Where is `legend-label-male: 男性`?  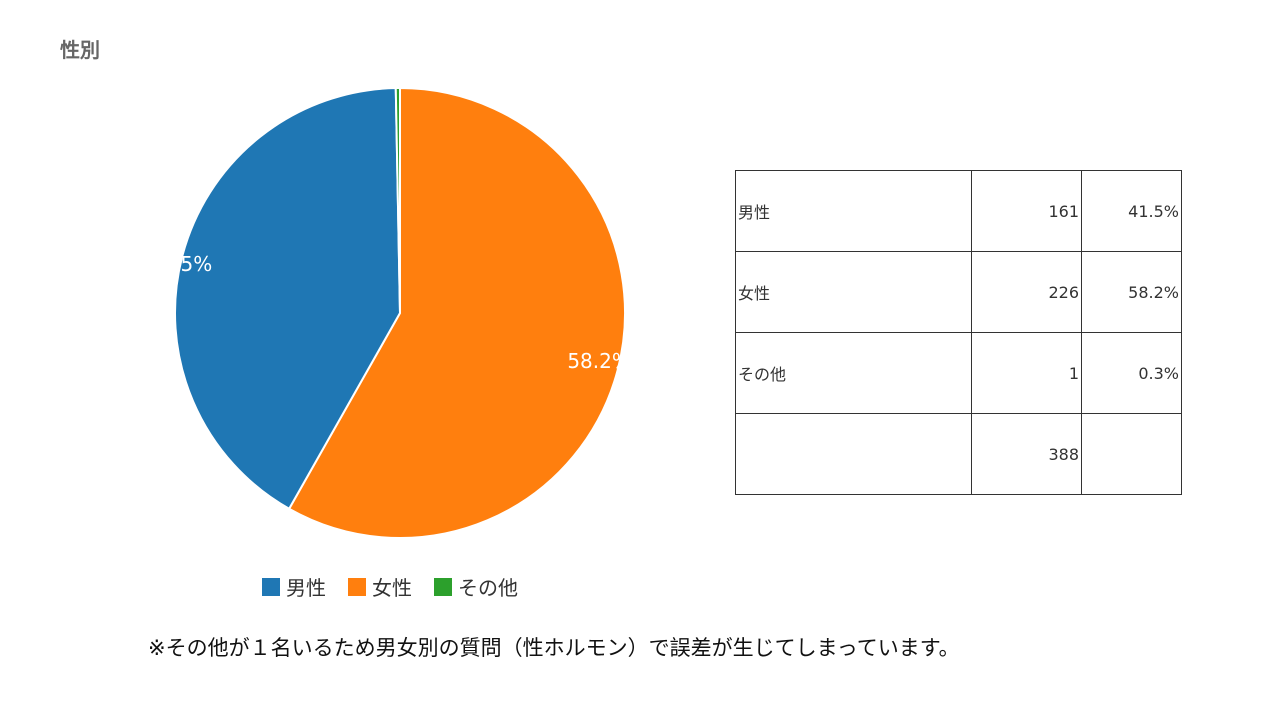 legend-label-male: 男性 is located at coordinates (306, 588).